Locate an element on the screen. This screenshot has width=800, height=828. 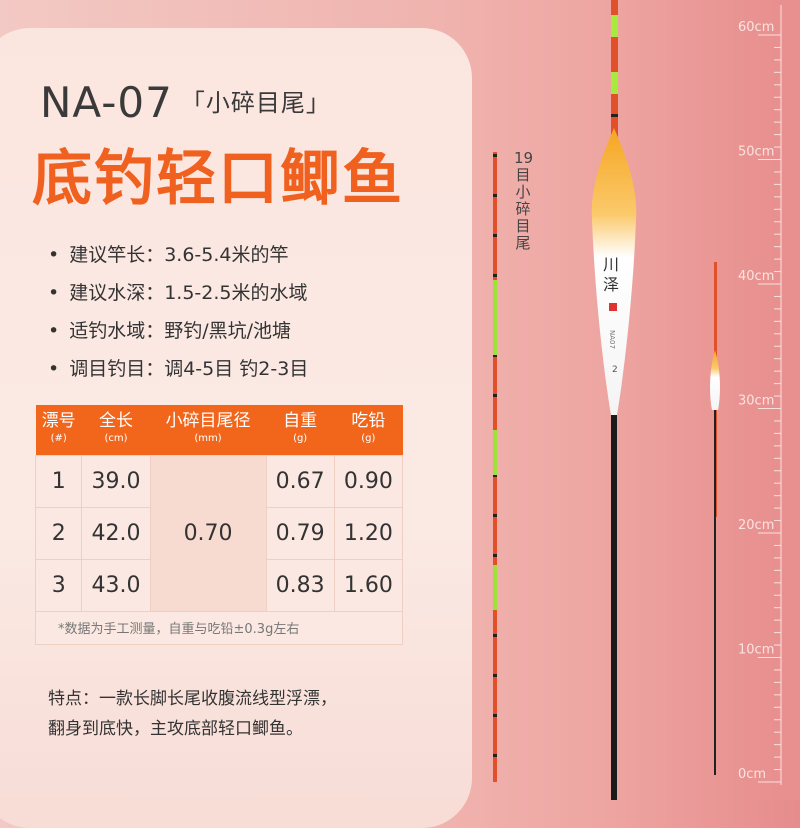
ruler-label: 40cm is located at coordinates (756, 276).